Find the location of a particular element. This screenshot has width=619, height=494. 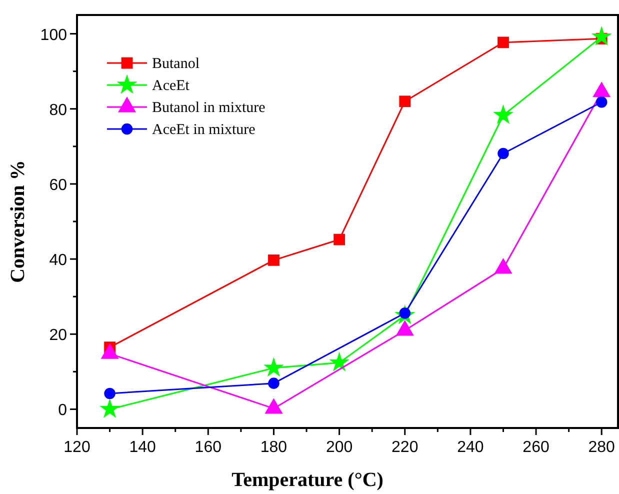

x-tick-label: 160 is located at coordinates (208, 447).